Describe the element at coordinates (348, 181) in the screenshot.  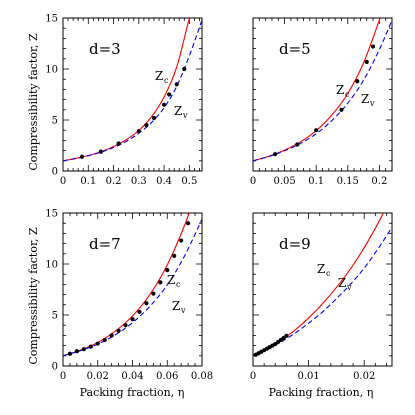
I see `x-tick-label: 0.15` at that location.